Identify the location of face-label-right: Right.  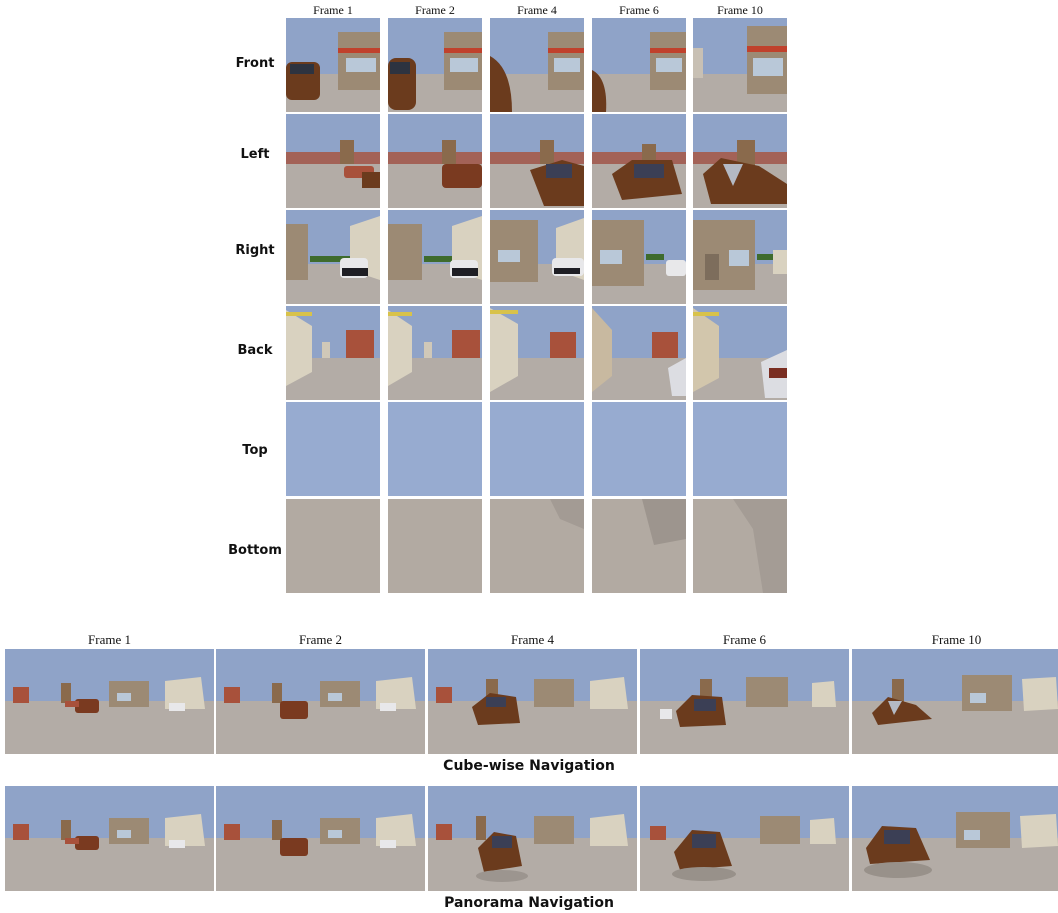
(255, 250).